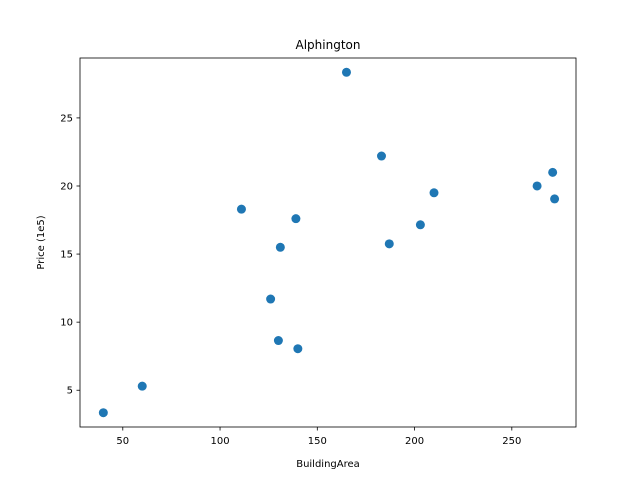 The height and width of the screenshot is (480, 640). I want to click on x-tick-label: 50, so click(122, 441).